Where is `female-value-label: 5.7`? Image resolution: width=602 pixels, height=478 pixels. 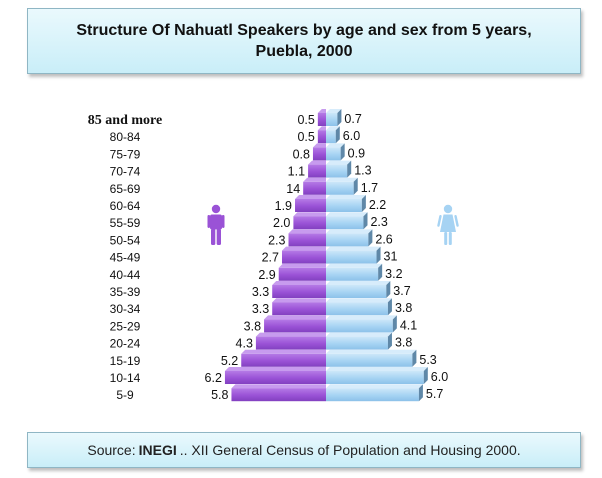
female-value-label: 5.7 is located at coordinates (434, 394).